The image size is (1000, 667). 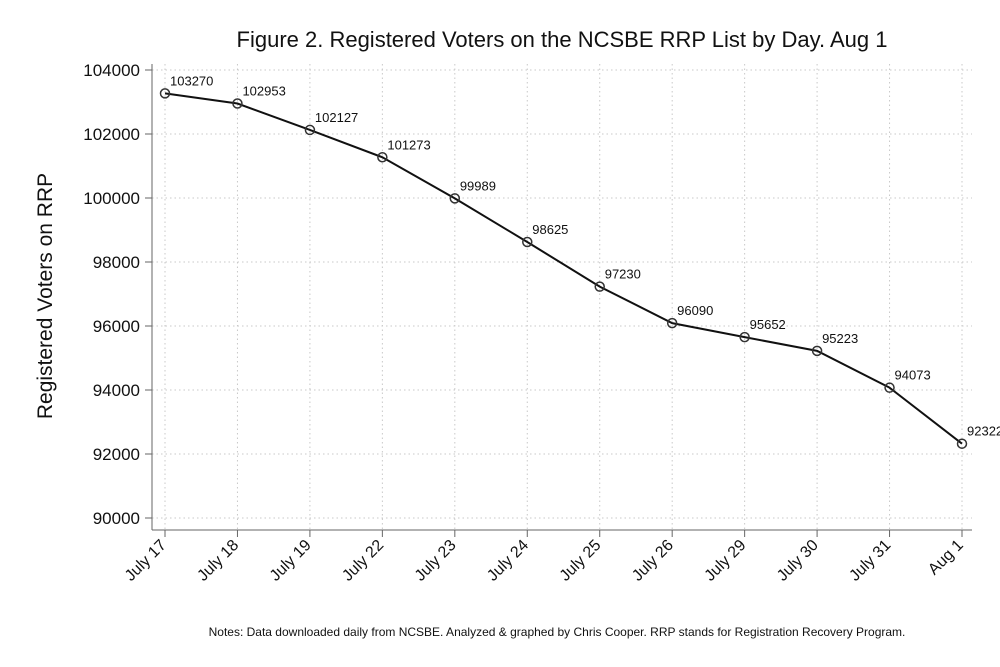 I want to click on x-tick-label: July 30, so click(x=798, y=561).